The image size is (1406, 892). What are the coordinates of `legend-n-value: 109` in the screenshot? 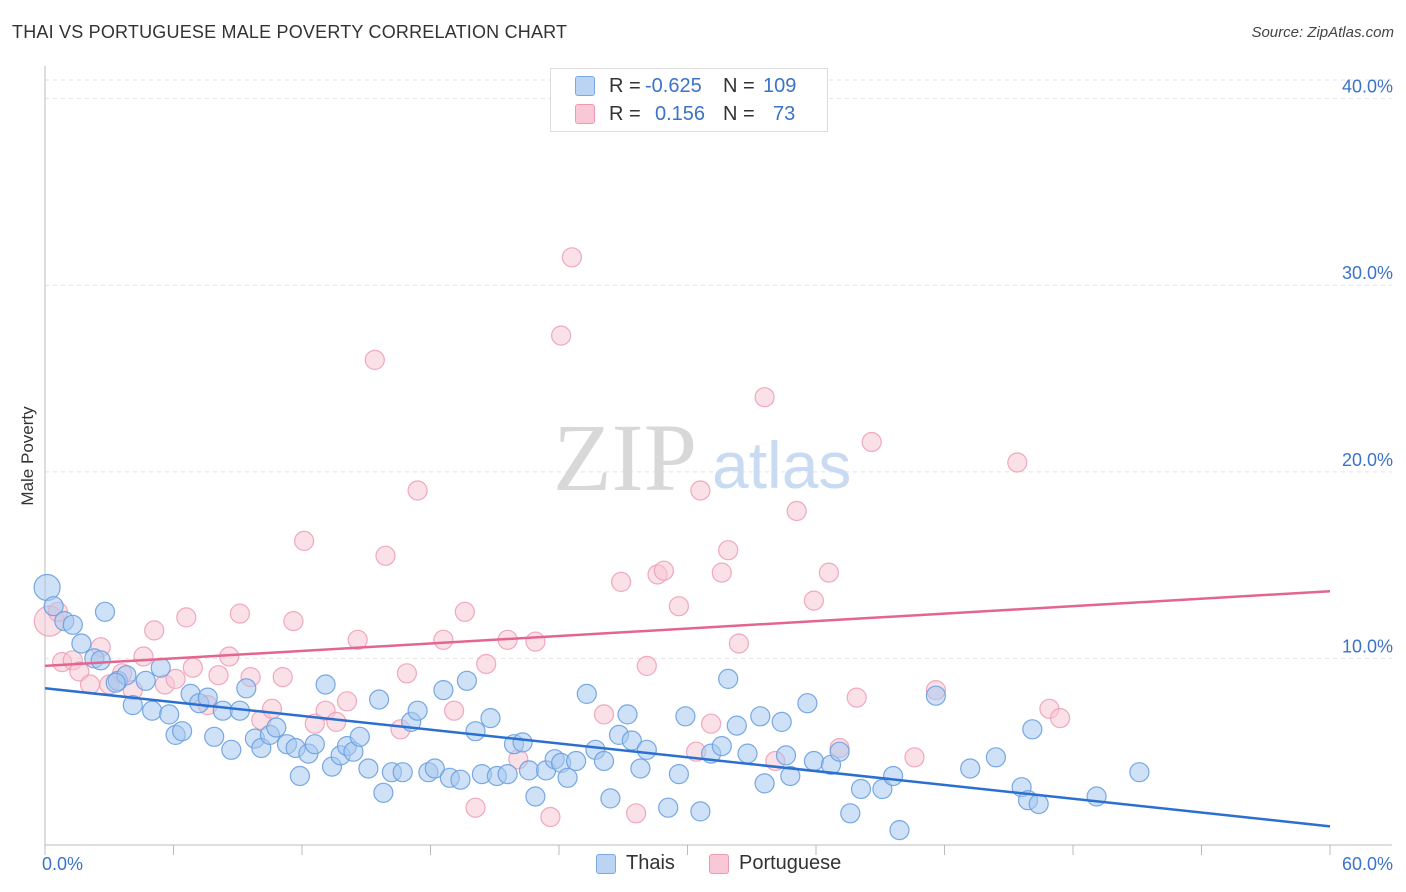 It's located at (780, 85).